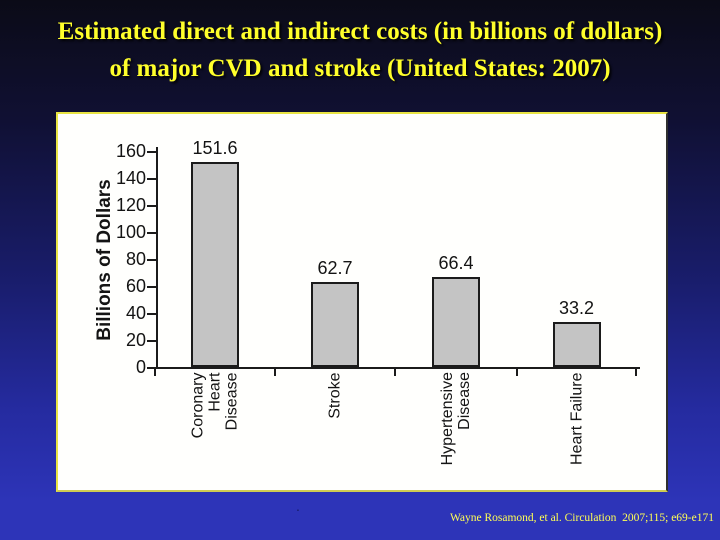 Image resolution: width=720 pixels, height=540 pixels. What do you see at coordinates (135, 340) in the screenshot?
I see `y-tick-label: 20` at bounding box center [135, 340].